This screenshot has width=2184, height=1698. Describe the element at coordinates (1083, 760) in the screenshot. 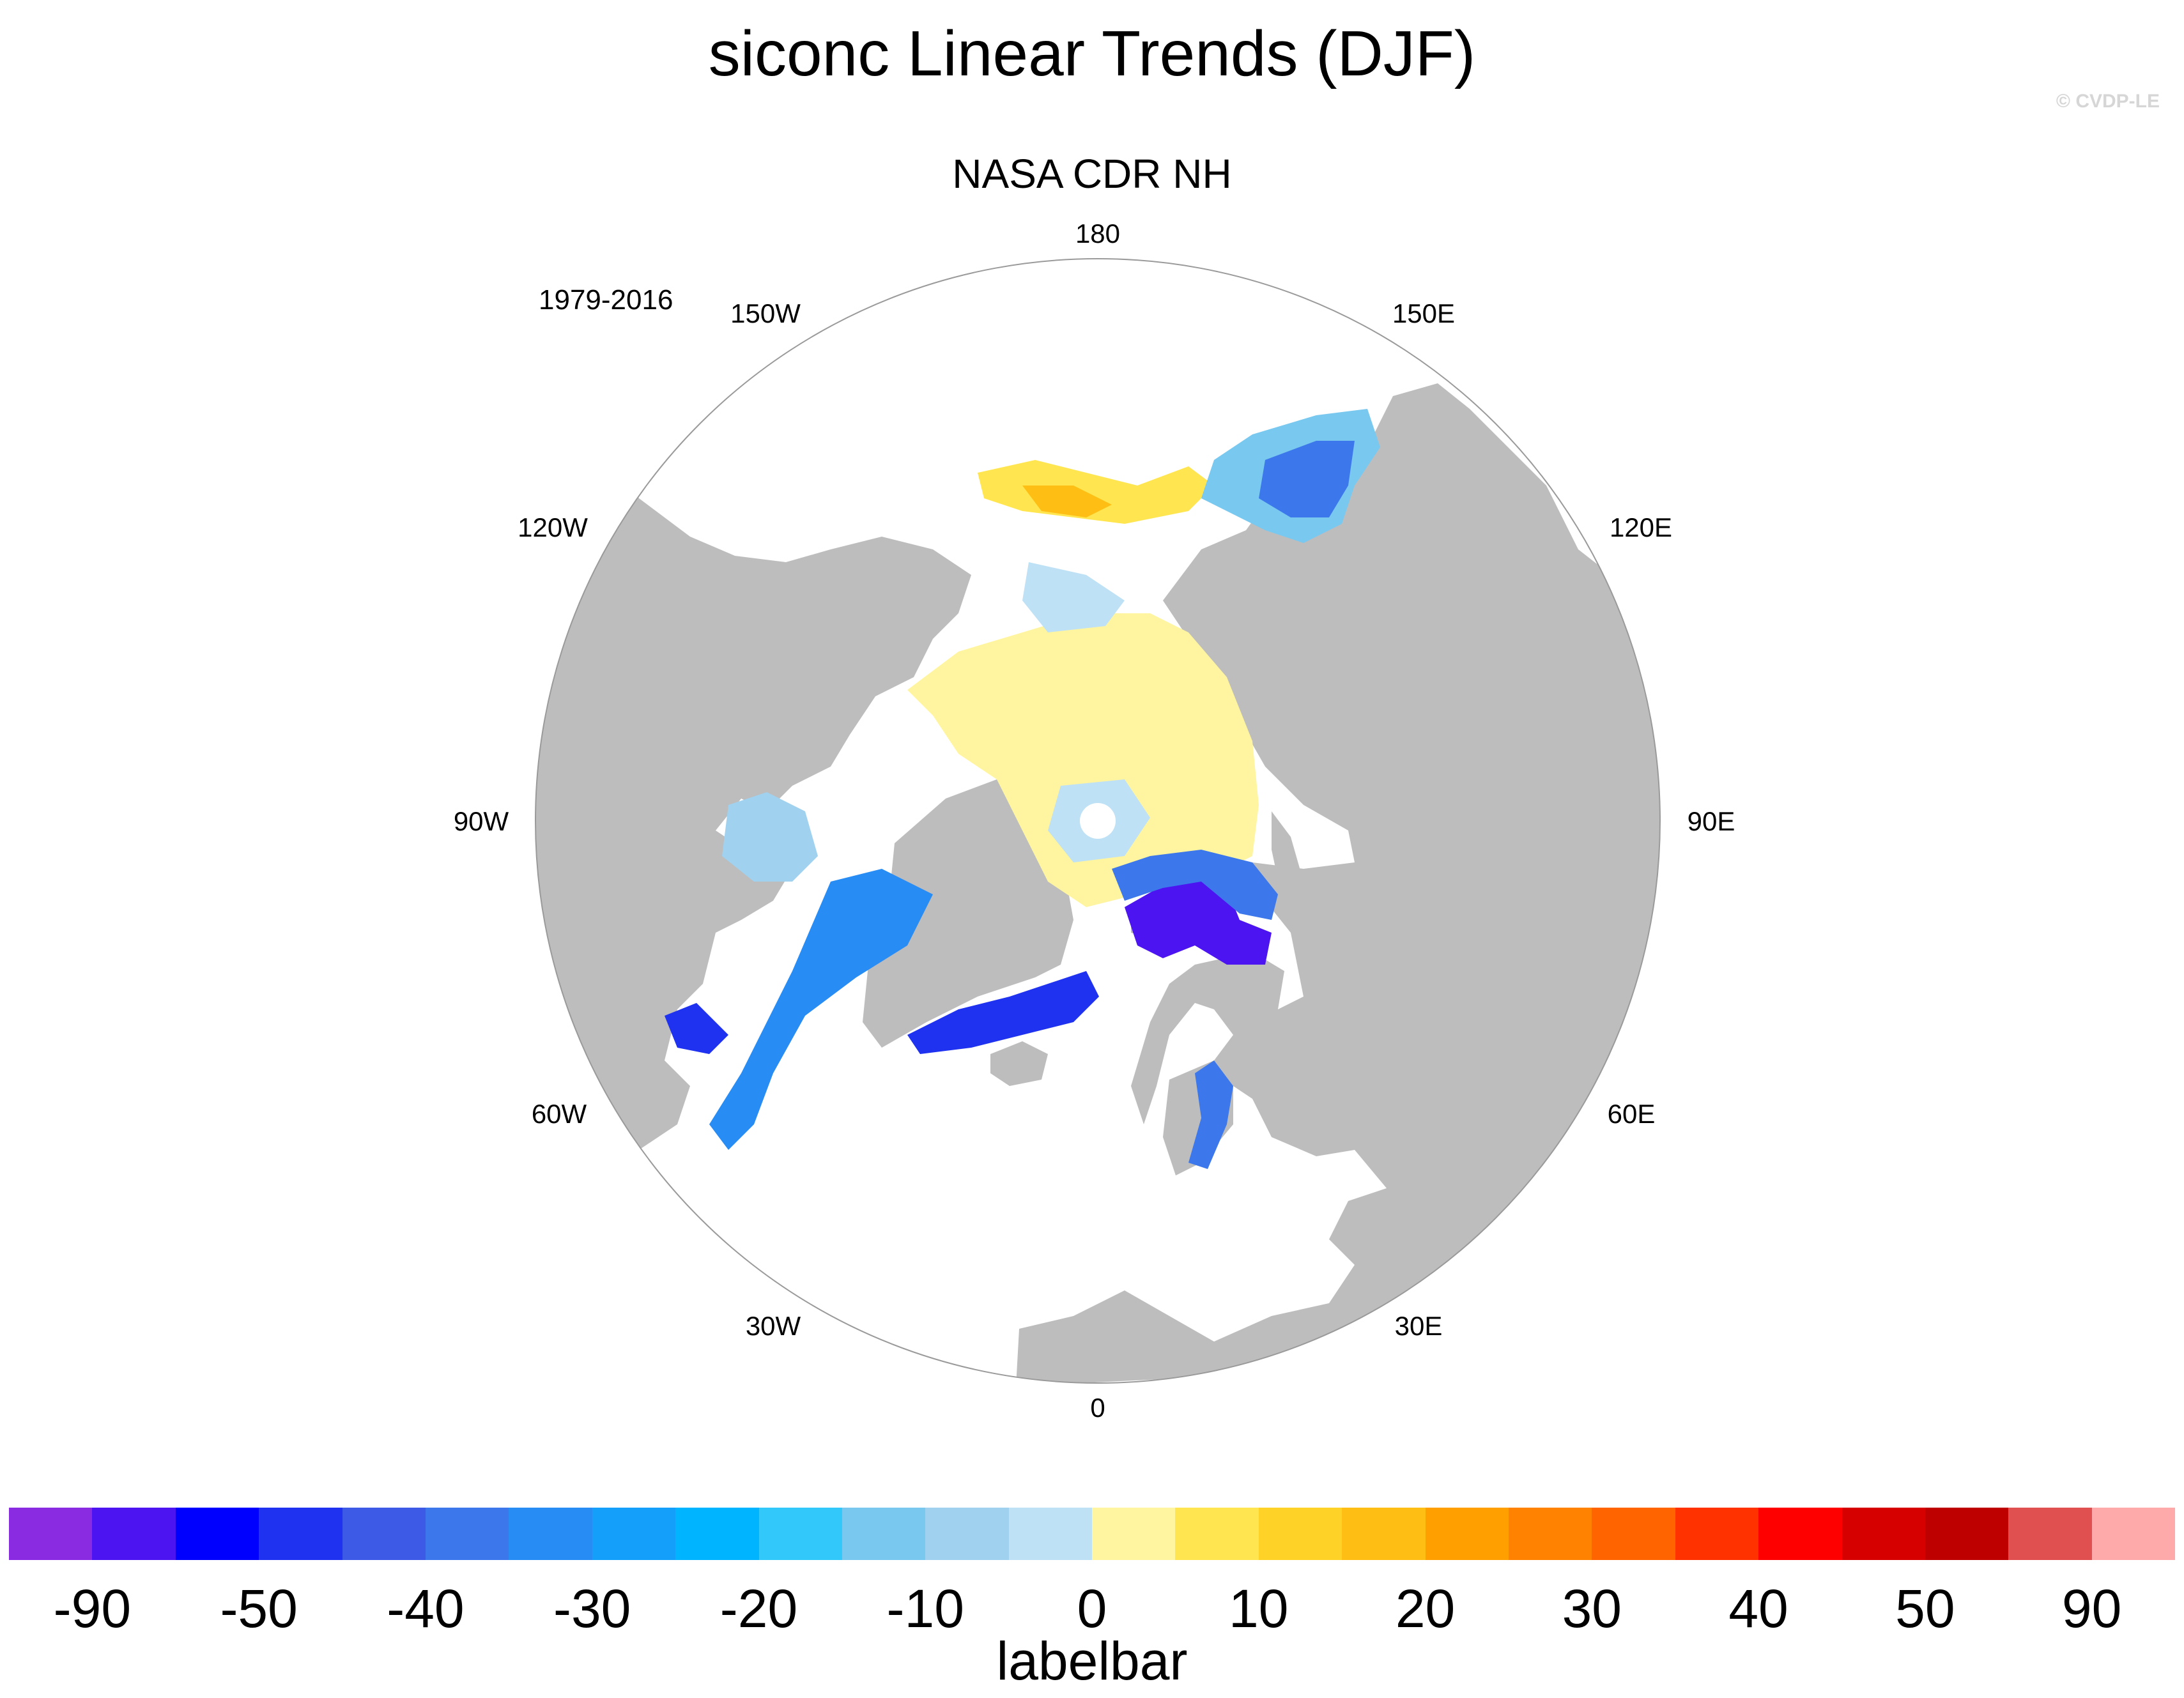

I see `trend-central-arctic` at that location.